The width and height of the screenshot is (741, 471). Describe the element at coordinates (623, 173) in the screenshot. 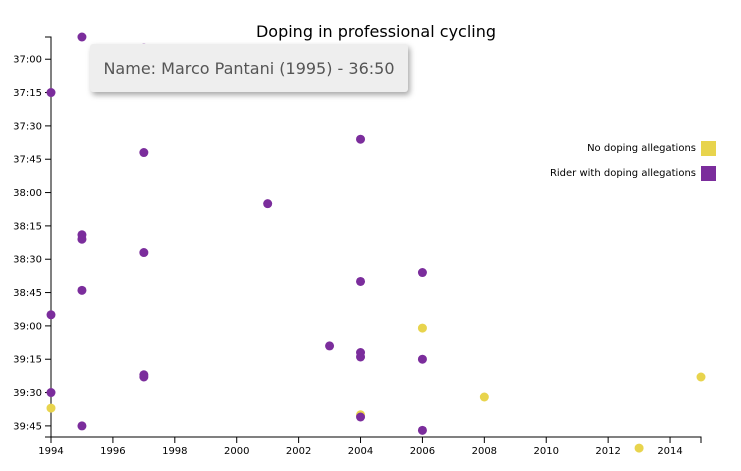

I see `legend-label: Rider with doping allegations` at that location.